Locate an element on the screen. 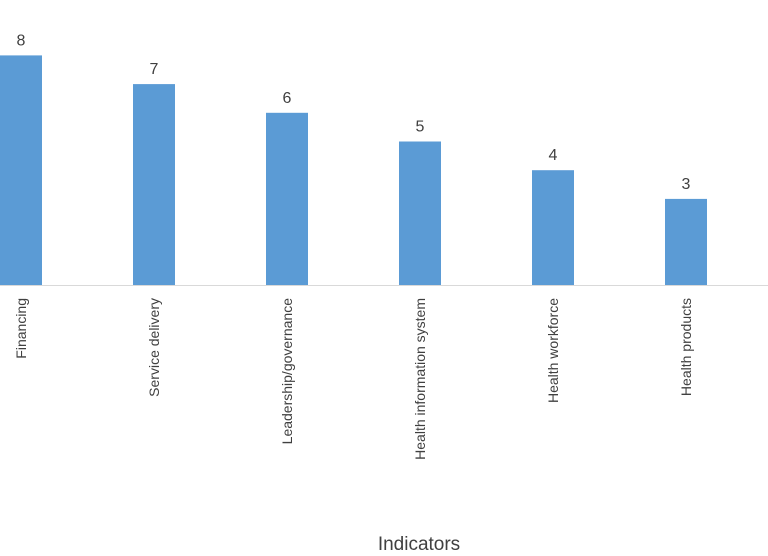 The width and height of the screenshot is (768, 556). bar-value-label: 5 is located at coordinates (420, 127).